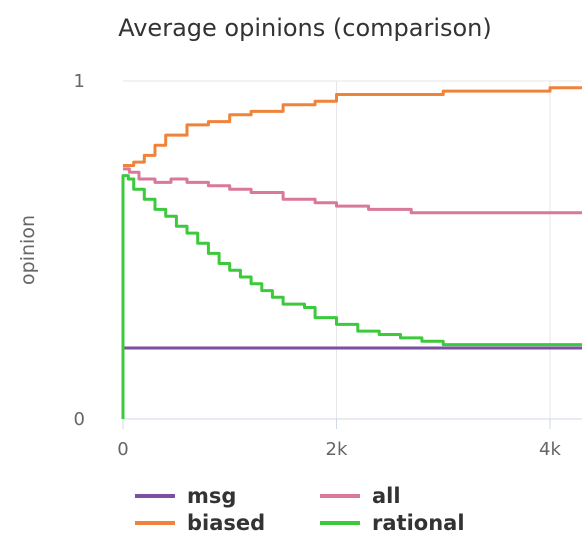 Image resolution: width=582 pixels, height=545 pixels. Describe the element at coordinates (337, 449) in the screenshot. I see `x-tick-label: 2k` at that location.